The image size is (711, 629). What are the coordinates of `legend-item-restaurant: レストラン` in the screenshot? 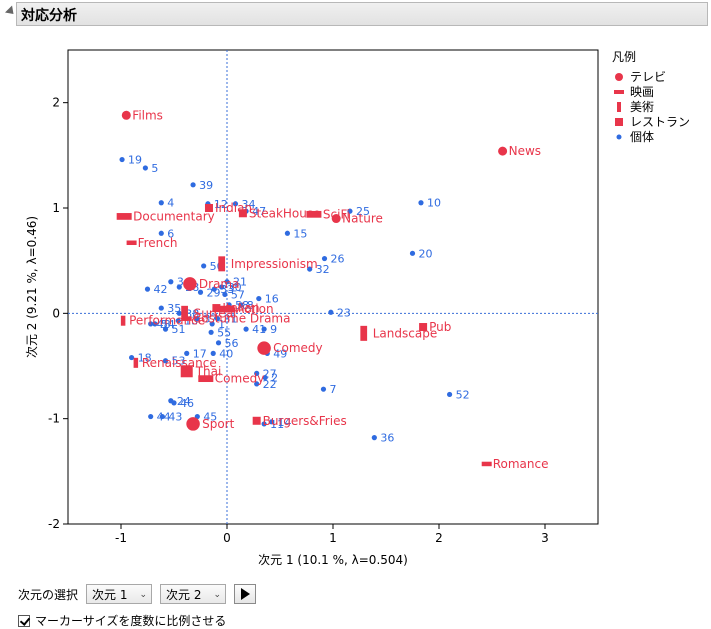 It's located at (651, 121).